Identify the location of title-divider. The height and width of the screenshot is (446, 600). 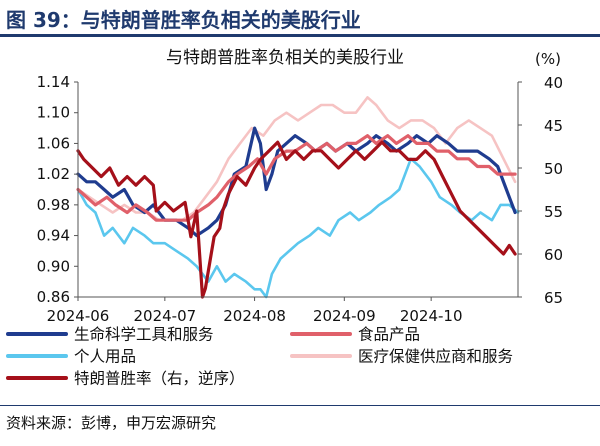
(300, 35).